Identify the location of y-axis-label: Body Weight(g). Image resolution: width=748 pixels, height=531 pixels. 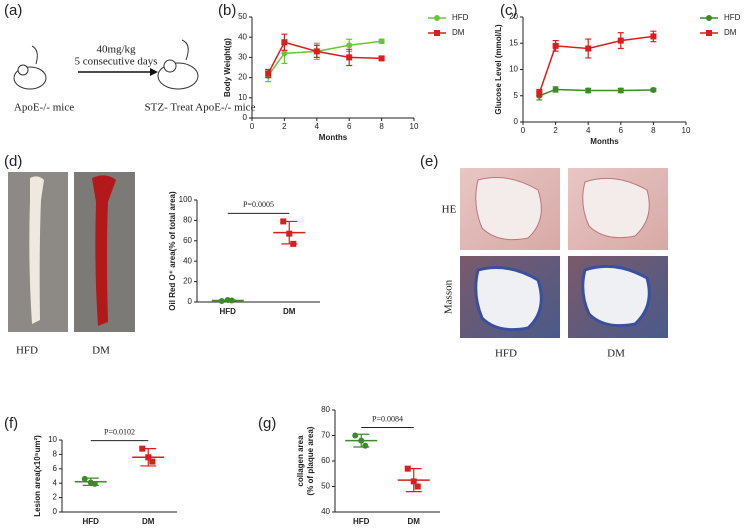
(227, 67).